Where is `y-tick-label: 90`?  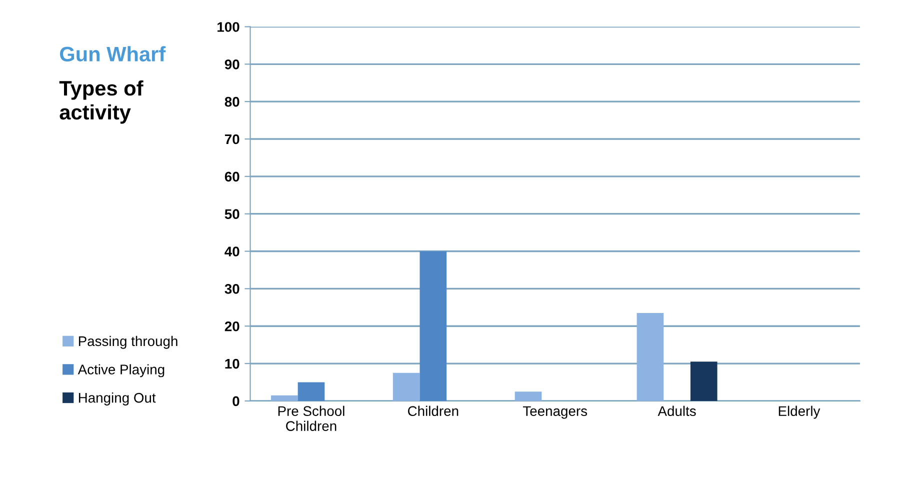
y-tick-label: 90 is located at coordinates (232, 64).